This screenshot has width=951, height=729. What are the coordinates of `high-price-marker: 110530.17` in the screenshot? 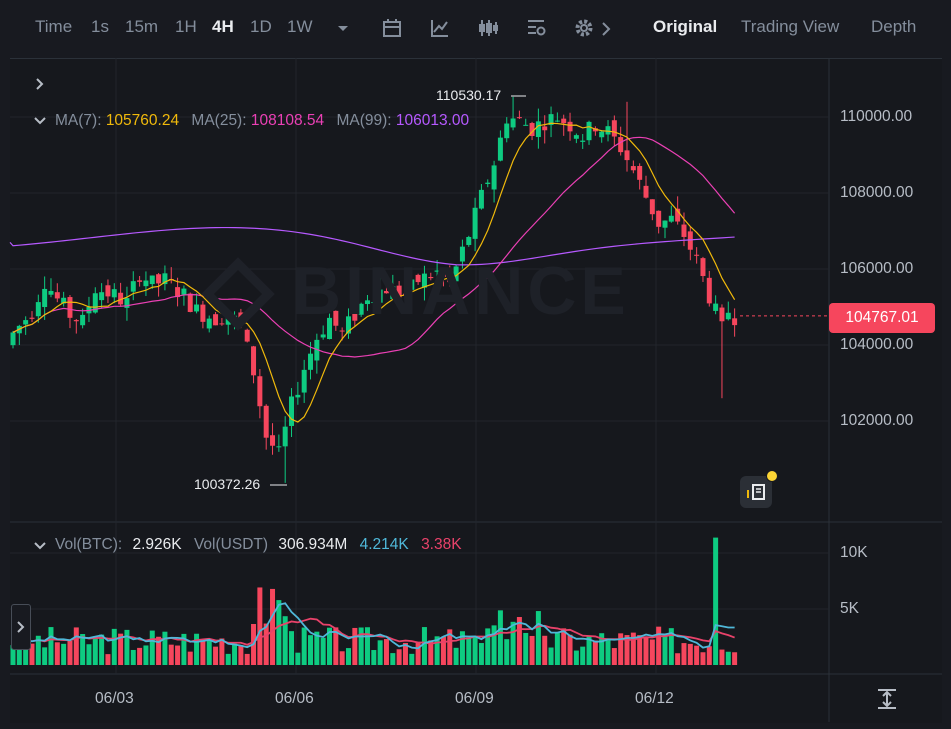 It's located at (469, 95).